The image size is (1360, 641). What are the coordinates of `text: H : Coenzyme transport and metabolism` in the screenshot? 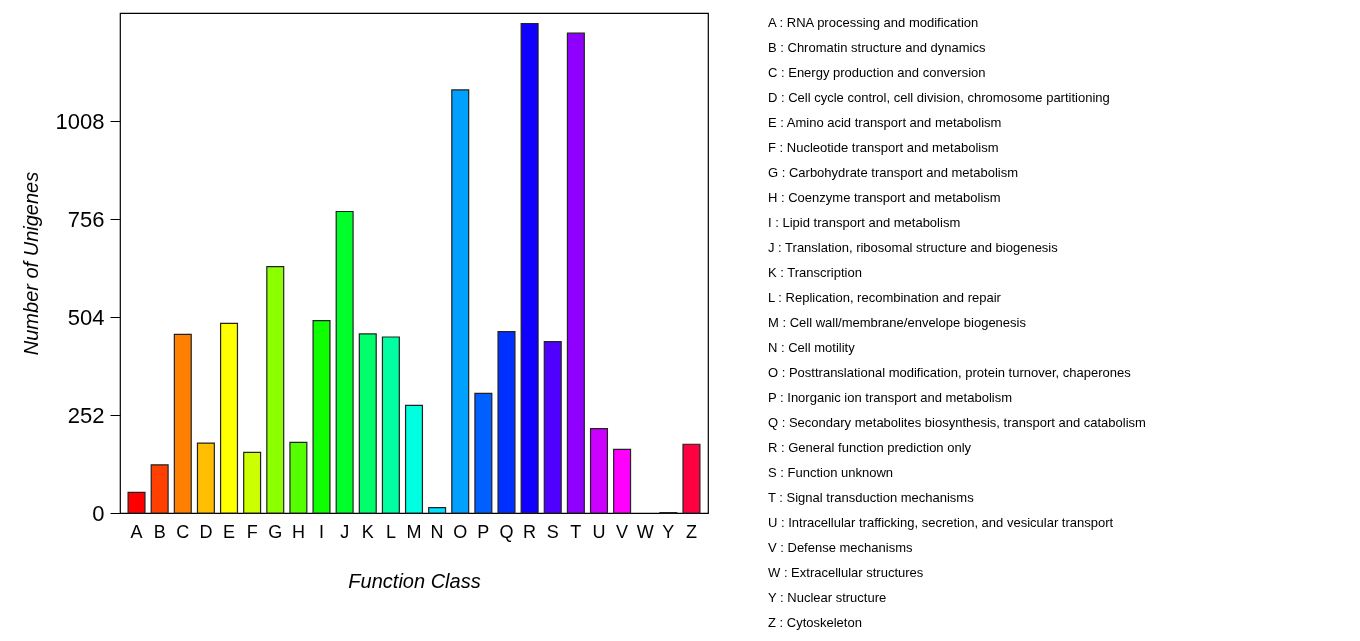 It's located at (884, 197).